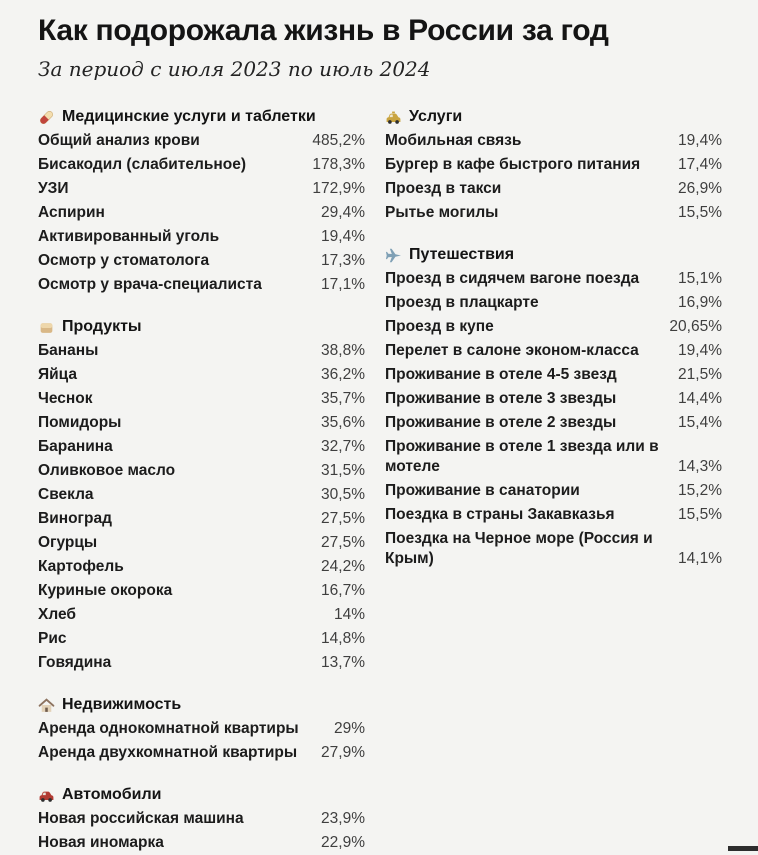  I want to click on table-row: Перелет в салоне эконом-класса 19,4%, so click(553, 351).